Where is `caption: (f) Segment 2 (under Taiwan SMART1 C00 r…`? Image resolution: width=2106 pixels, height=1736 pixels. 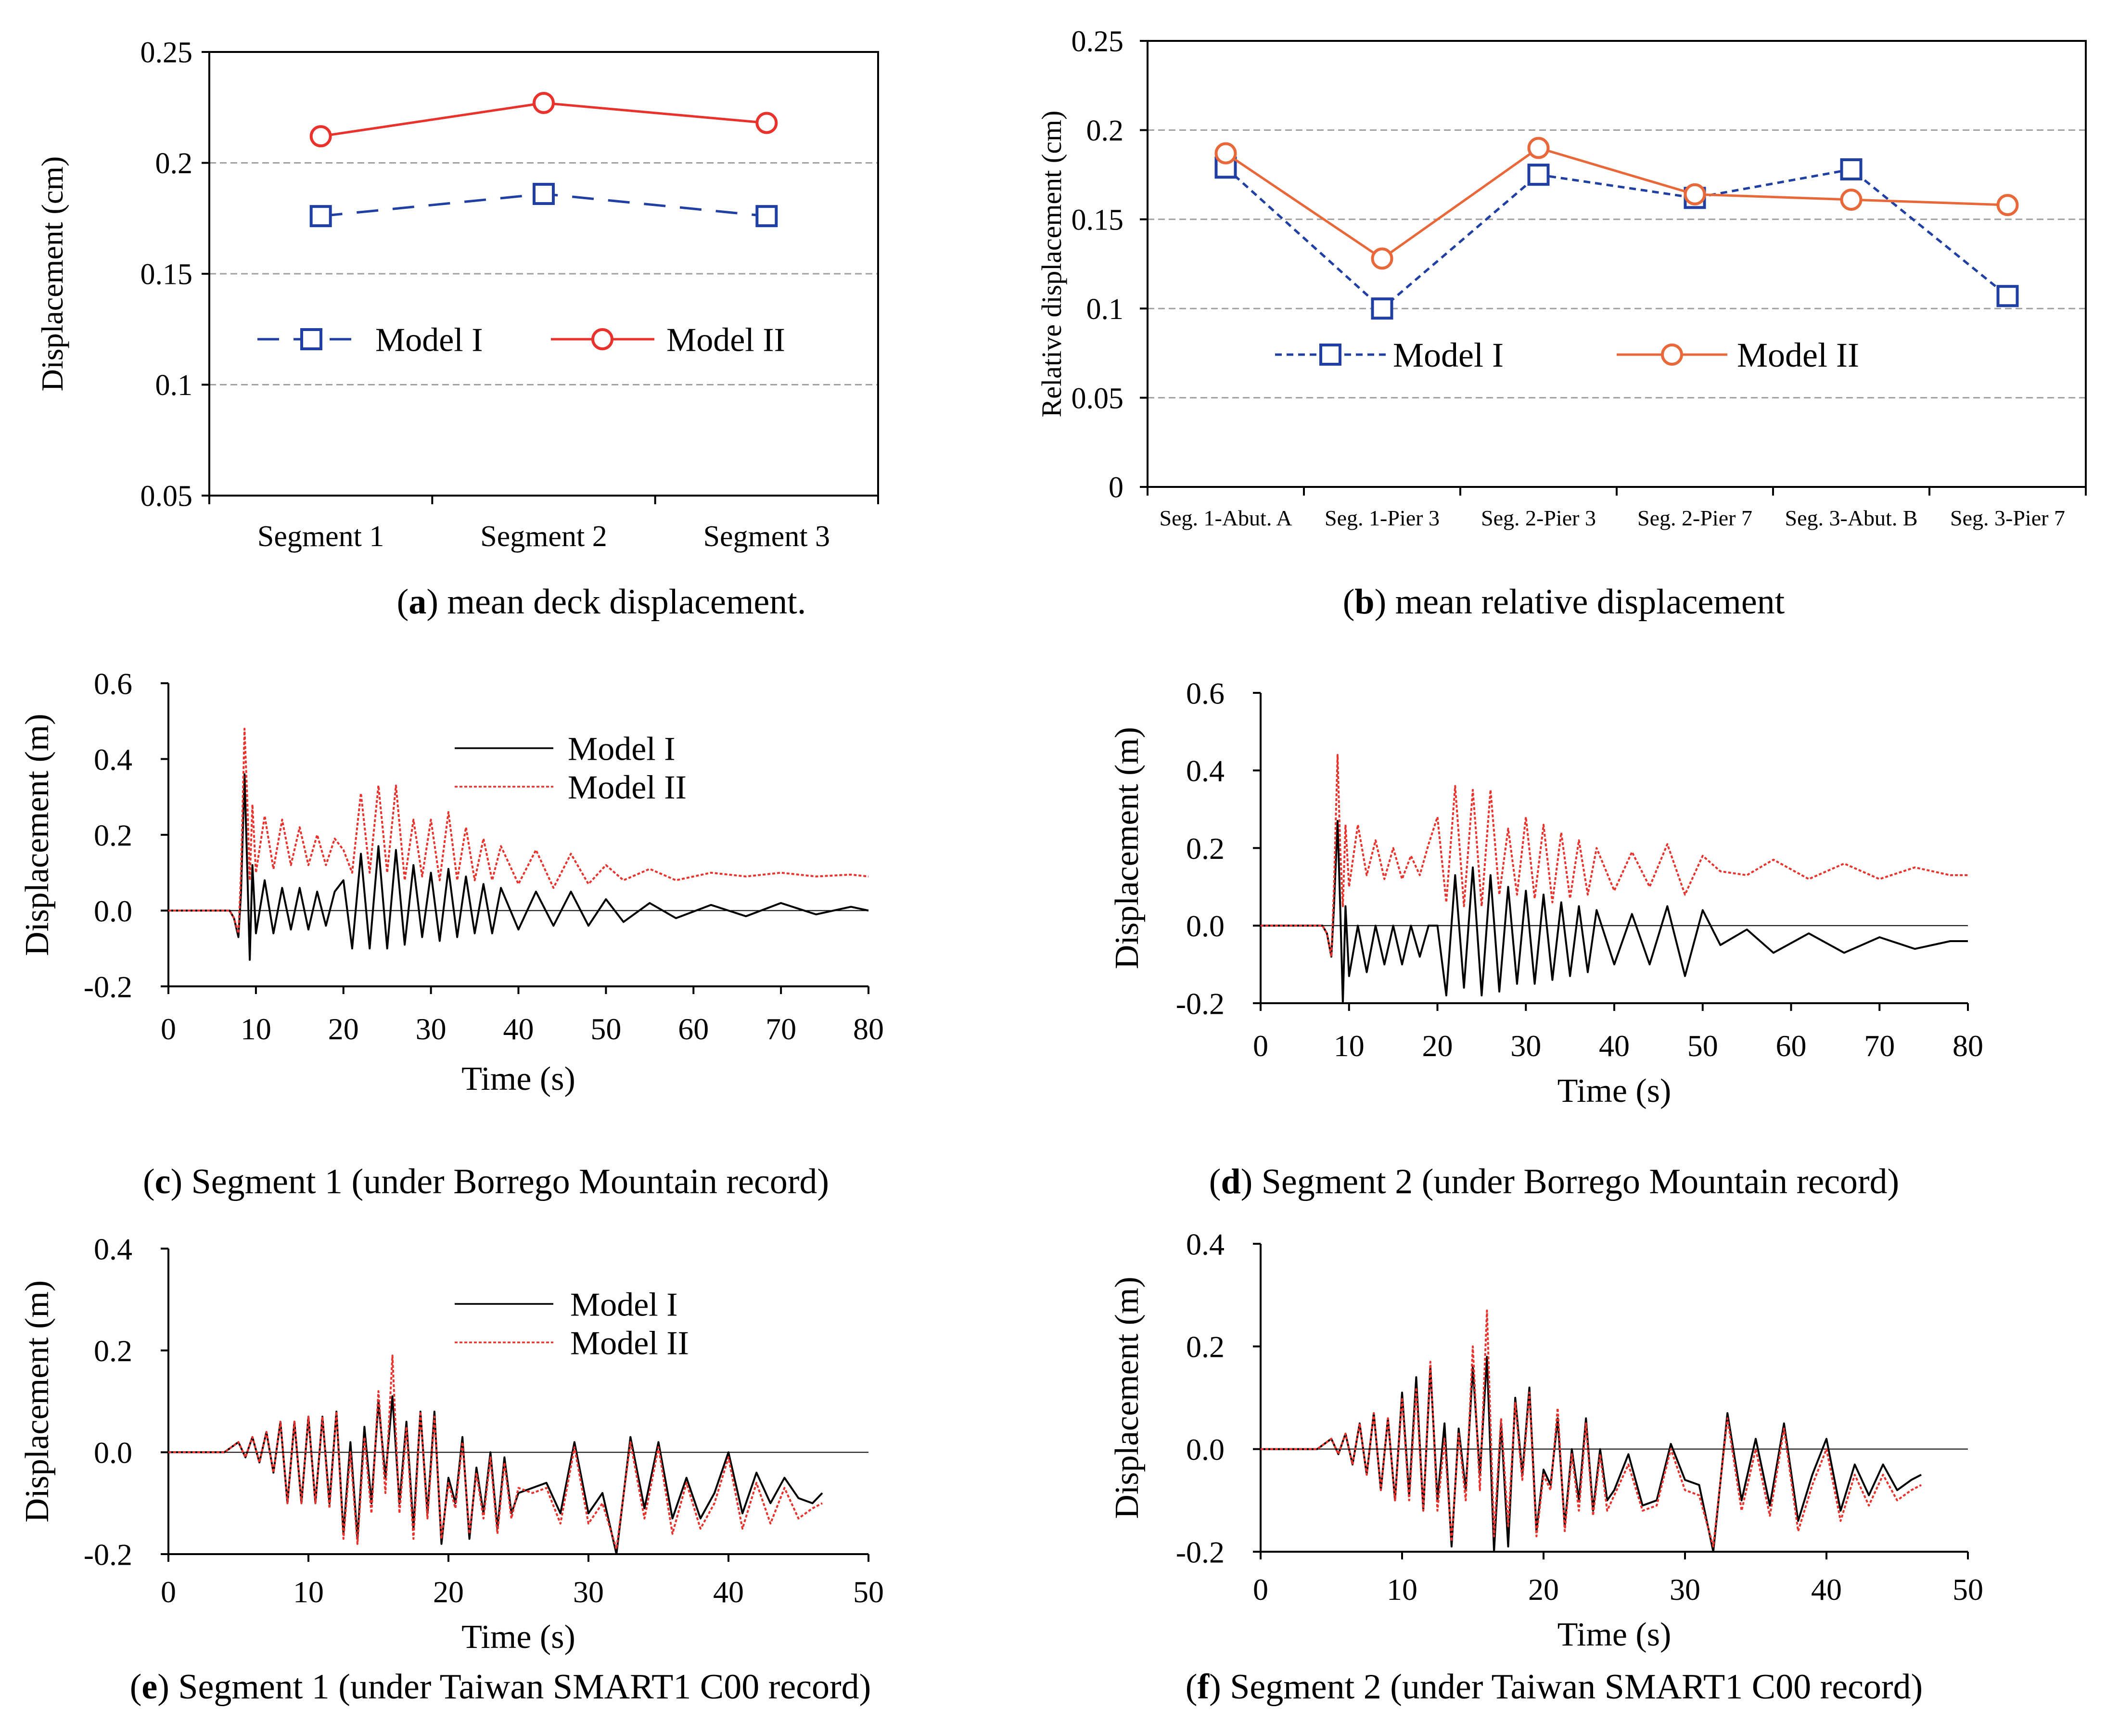
caption: (f) Segment 2 (under Taiwan SMART1 C00 r… is located at coordinates (1554, 1687).